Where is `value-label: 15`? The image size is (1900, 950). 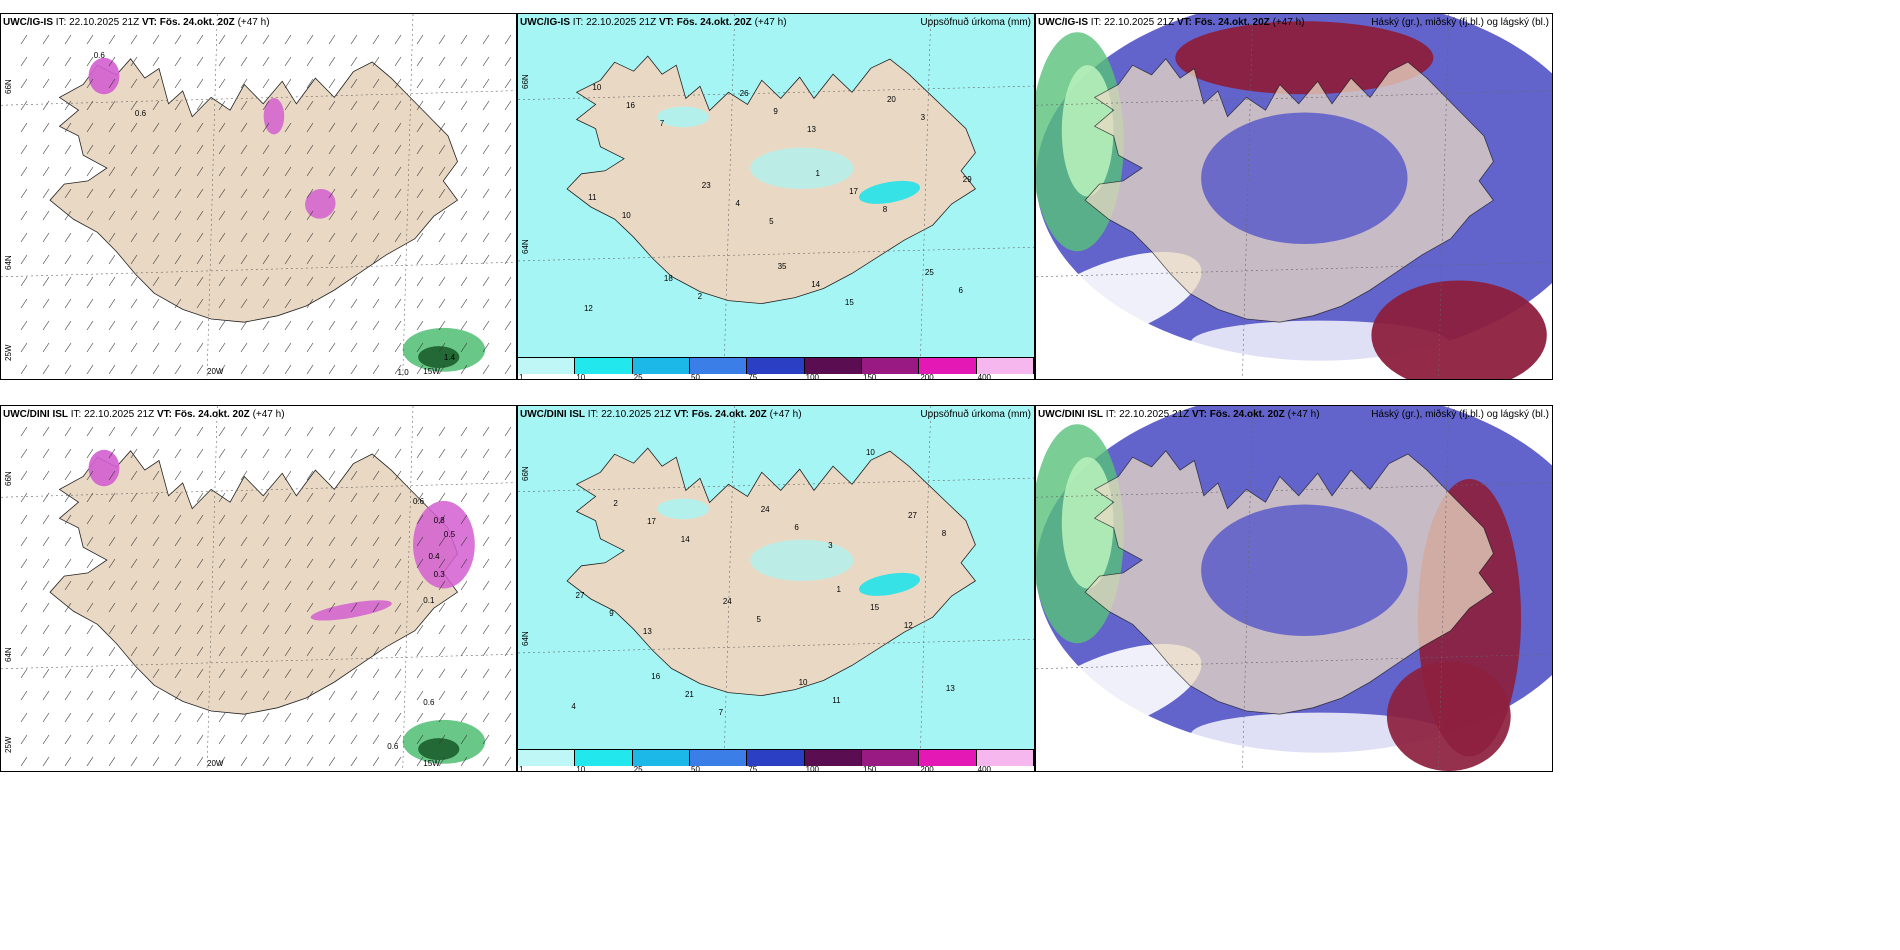
value-label: 15 is located at coordinates (875, 608).